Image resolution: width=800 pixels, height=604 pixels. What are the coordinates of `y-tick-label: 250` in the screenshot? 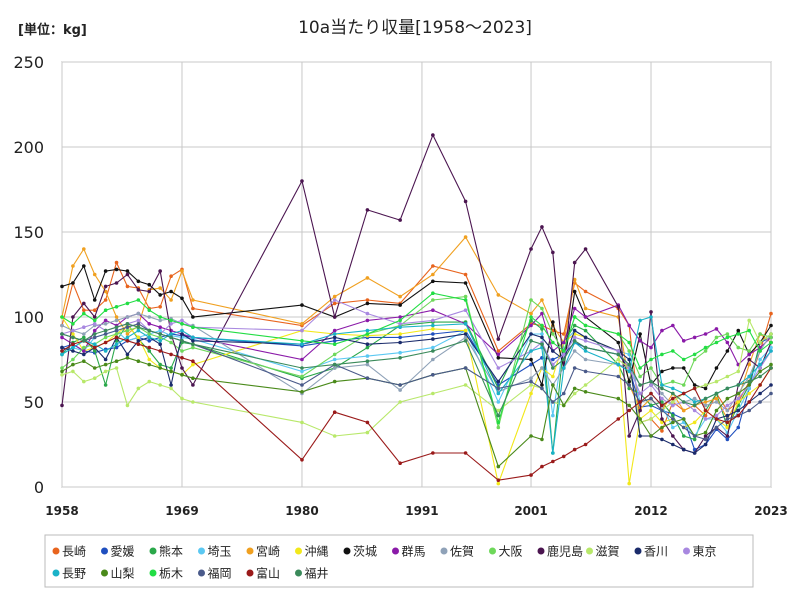 It's located at (28, 62).